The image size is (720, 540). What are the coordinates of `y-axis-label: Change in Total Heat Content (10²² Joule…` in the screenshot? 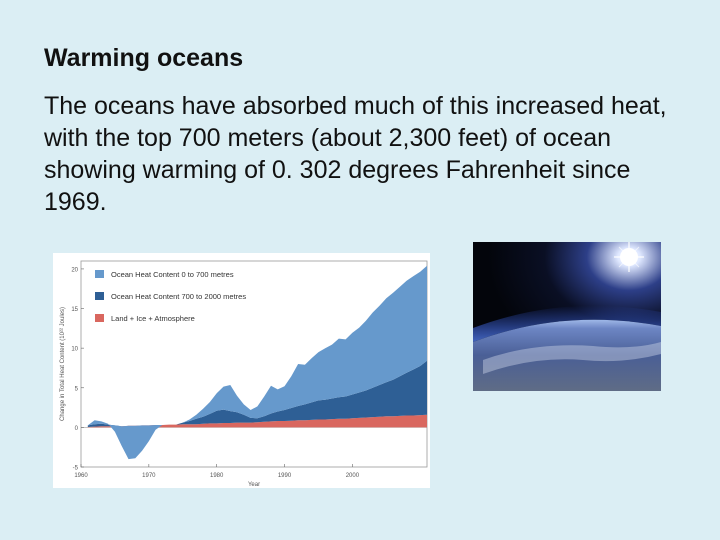 It's located at (63, 364).